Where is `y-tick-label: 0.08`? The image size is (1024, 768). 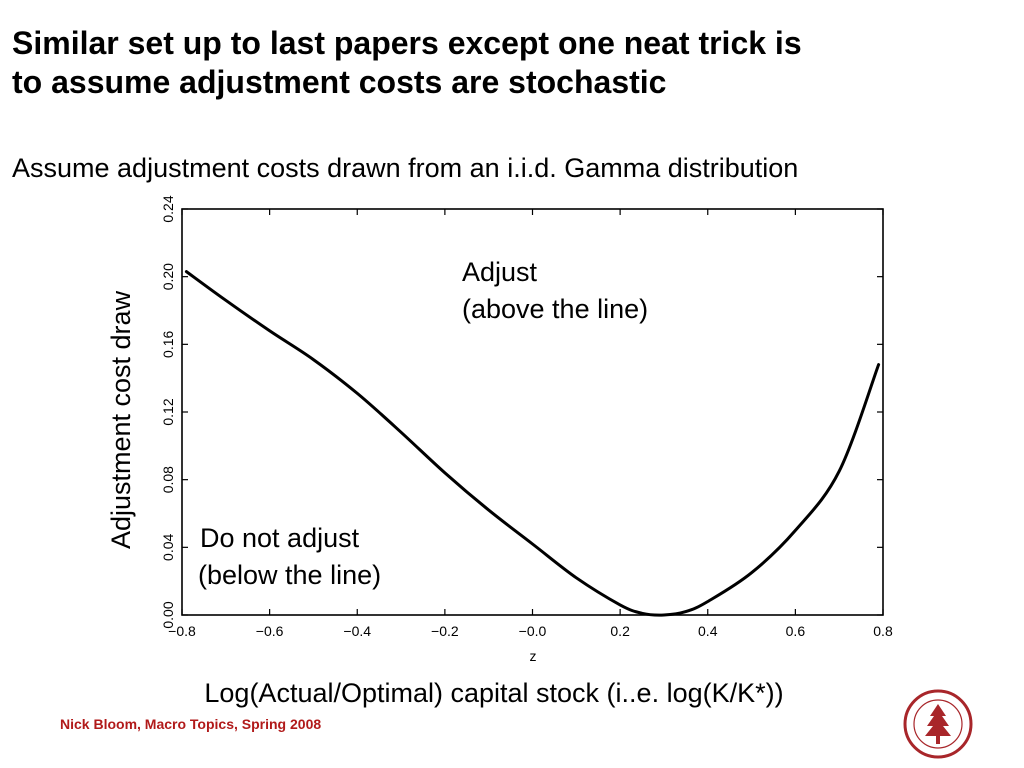
y-tick-label: 0.08 is located at coordinates (168, 479).